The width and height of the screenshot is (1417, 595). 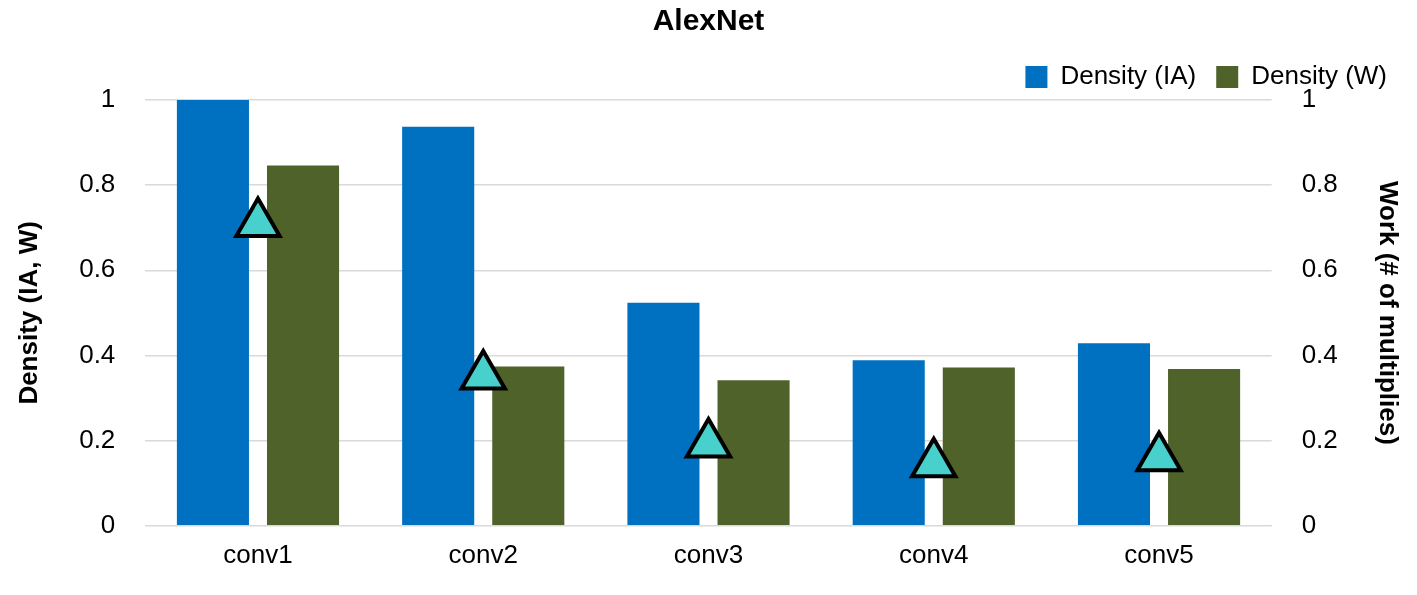 What do you see at coordinates (258, 553) in the screenshot?
I see `x-tick-label: conv1` at bounding box center [258, 553].